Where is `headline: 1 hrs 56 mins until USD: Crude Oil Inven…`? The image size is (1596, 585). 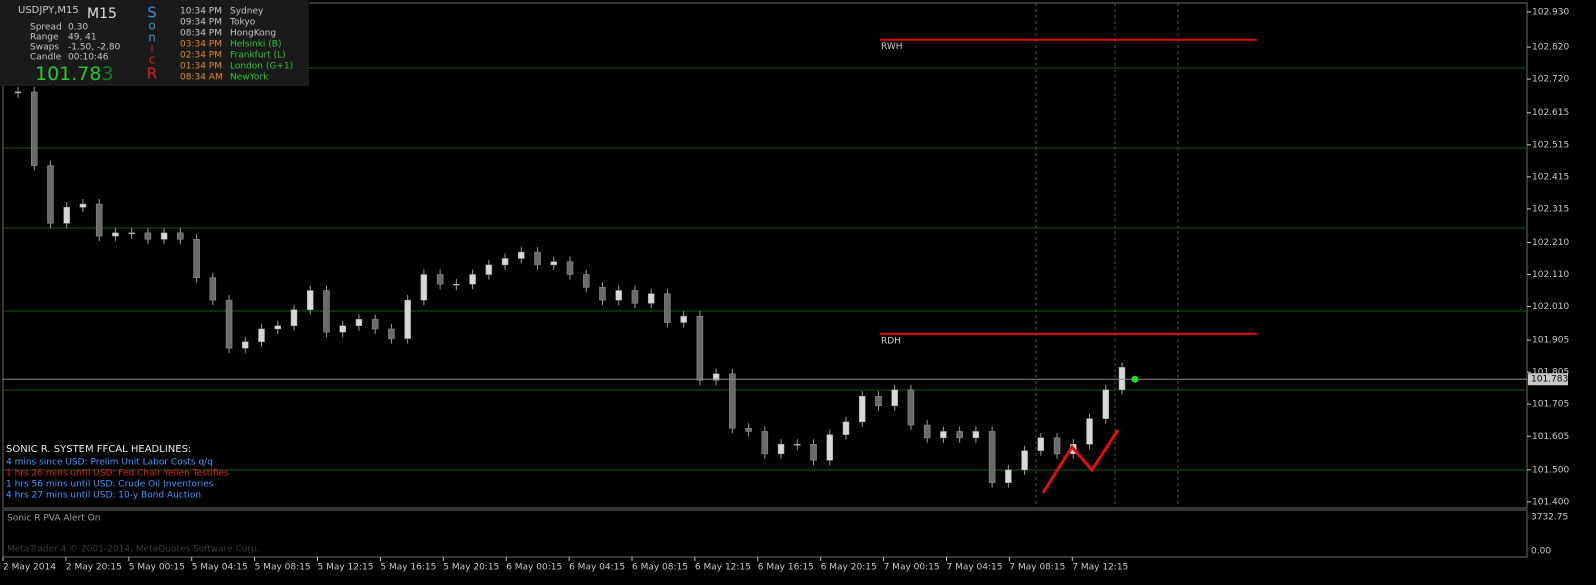
headline: 1 hrs 56 mins until USD: Crude Oil Inven… is located at coordinates (110, 485).